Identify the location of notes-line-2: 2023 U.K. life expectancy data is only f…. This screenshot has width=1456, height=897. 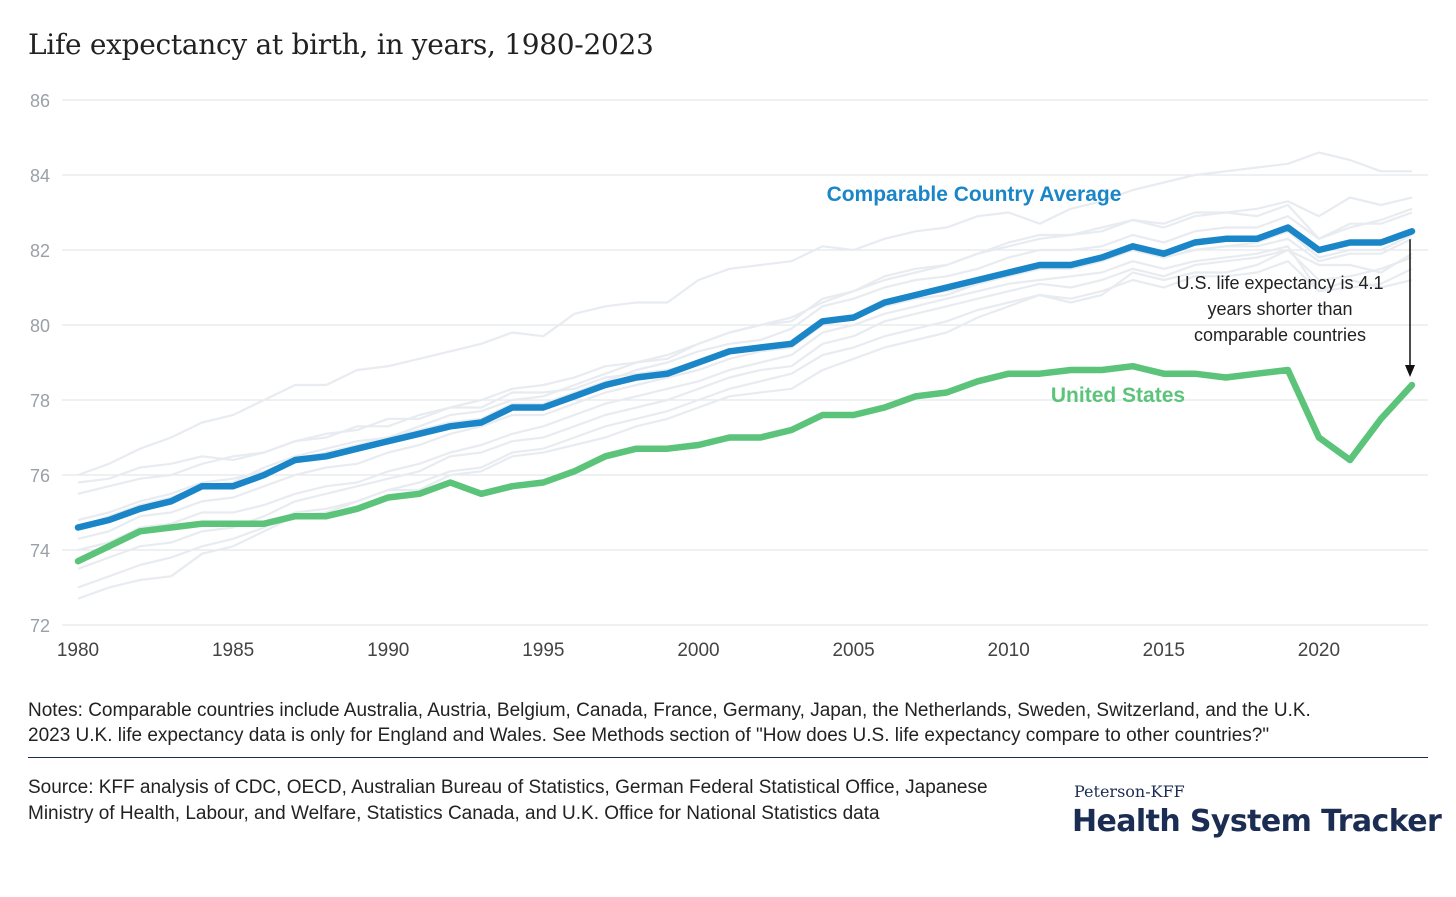
(649, 735).